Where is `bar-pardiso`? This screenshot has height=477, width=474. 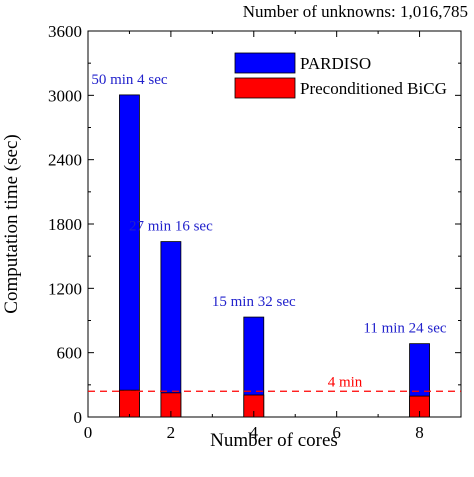
bar-pardiso is located at coordinates (129, 256).